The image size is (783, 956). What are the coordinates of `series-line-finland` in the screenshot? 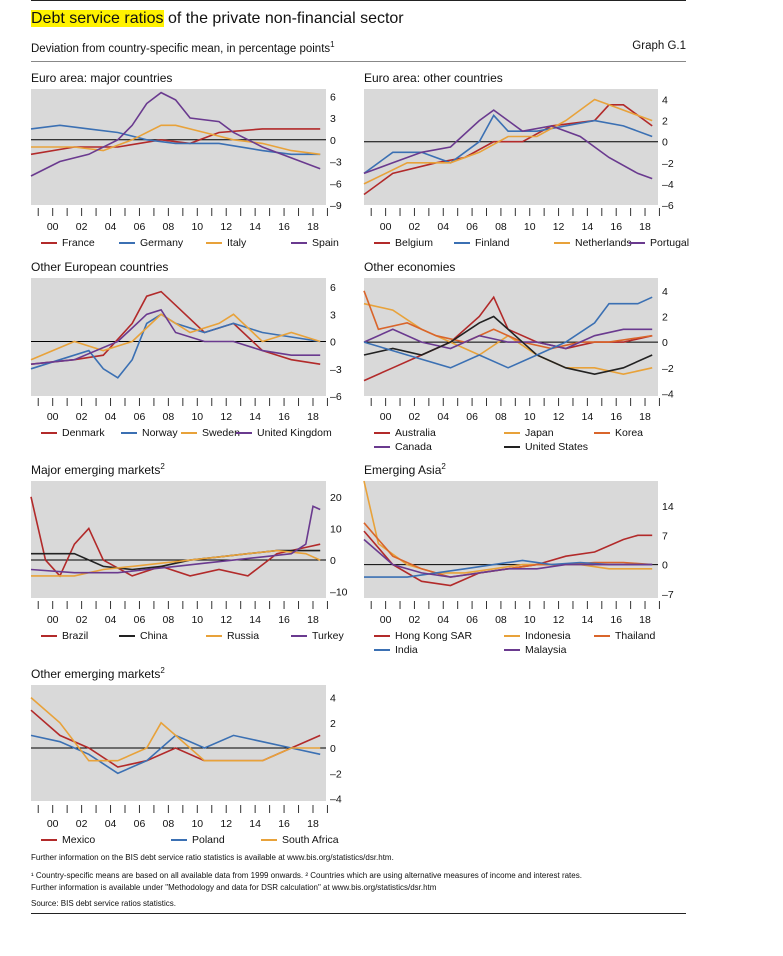 It's located at (508, 144).